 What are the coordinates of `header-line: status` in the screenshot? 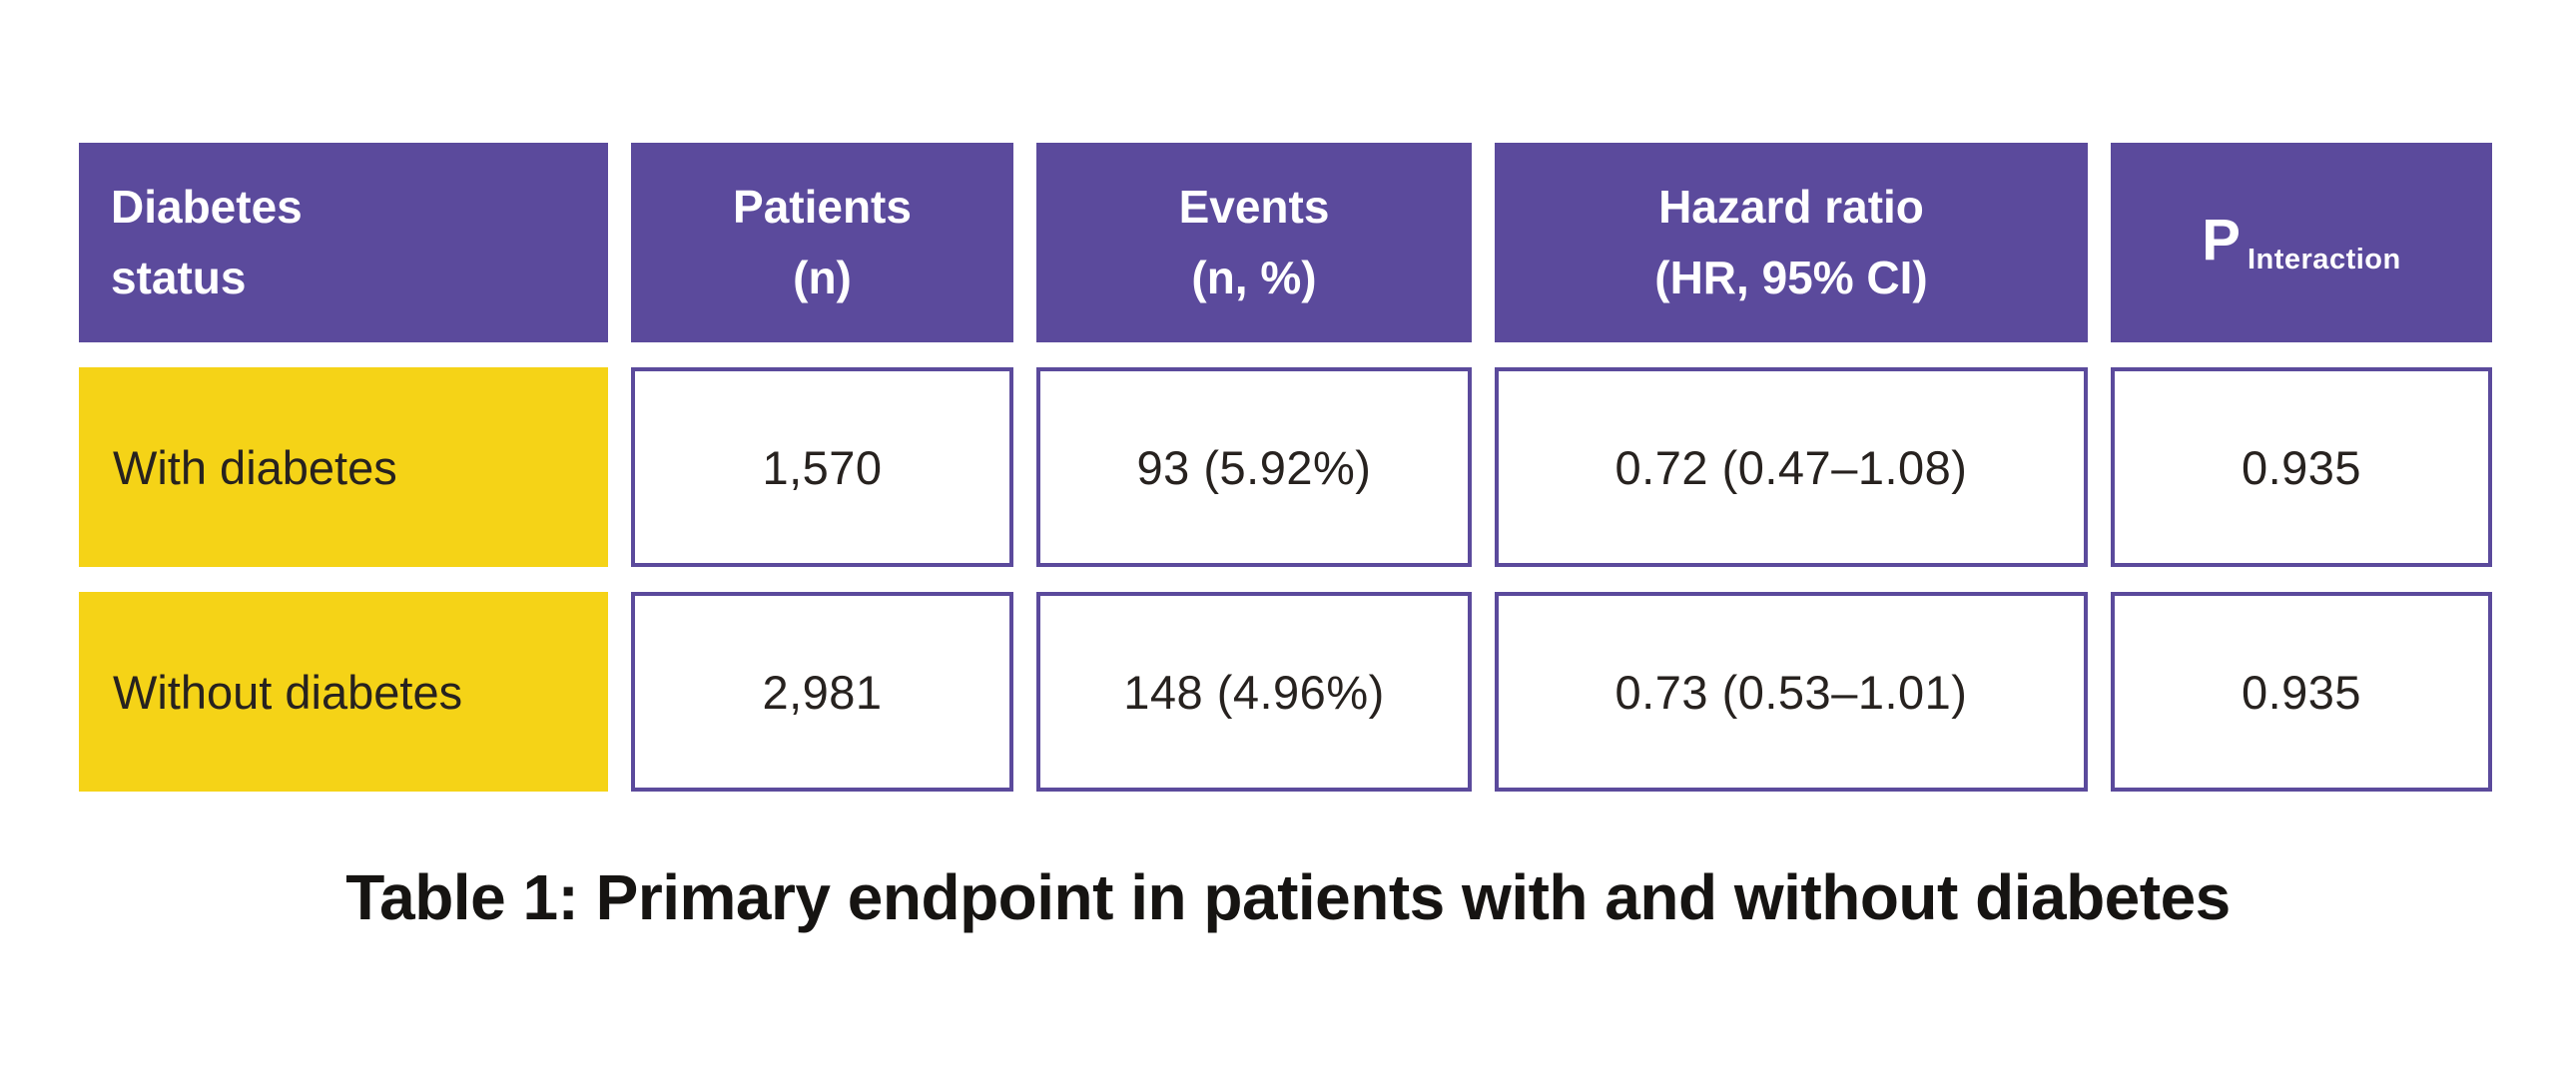 It's located at (179, 278).